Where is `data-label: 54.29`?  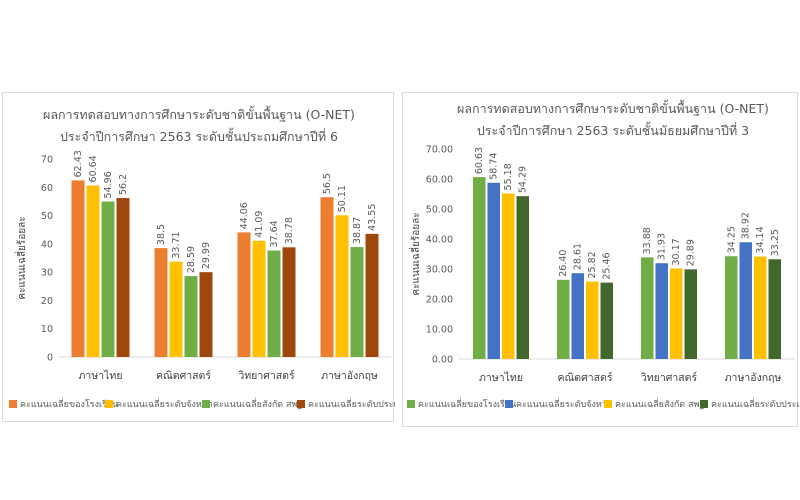
data-label: 54.29 is located at coordinates (523, 179).